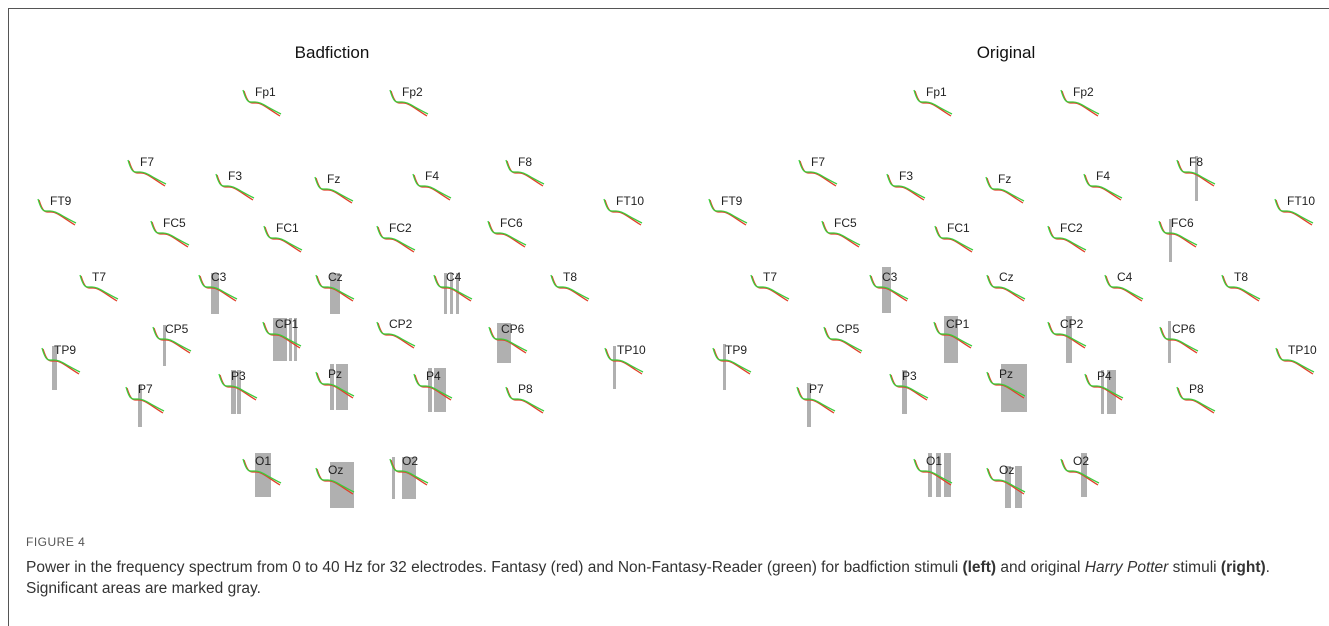 The image size is (1329, 626). What do you see at coordinates (630, 201) in the screenshot?
I see `electrode-label: FT10` at bounding box center [630, 201].